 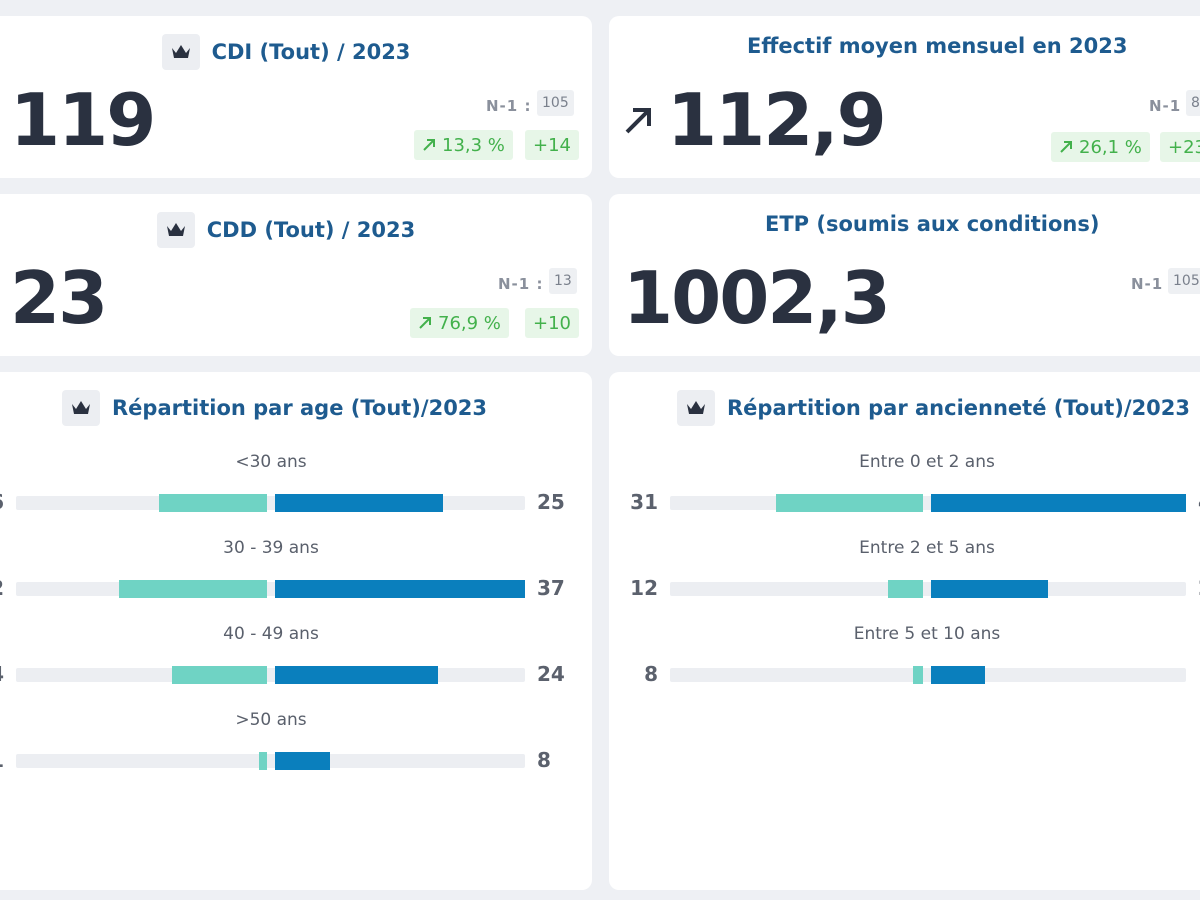 What do you see at coordinates (509, 106) in the screenshot?
I see `cdi-n1-label: N-1 :` at bounding box center [509, 106].